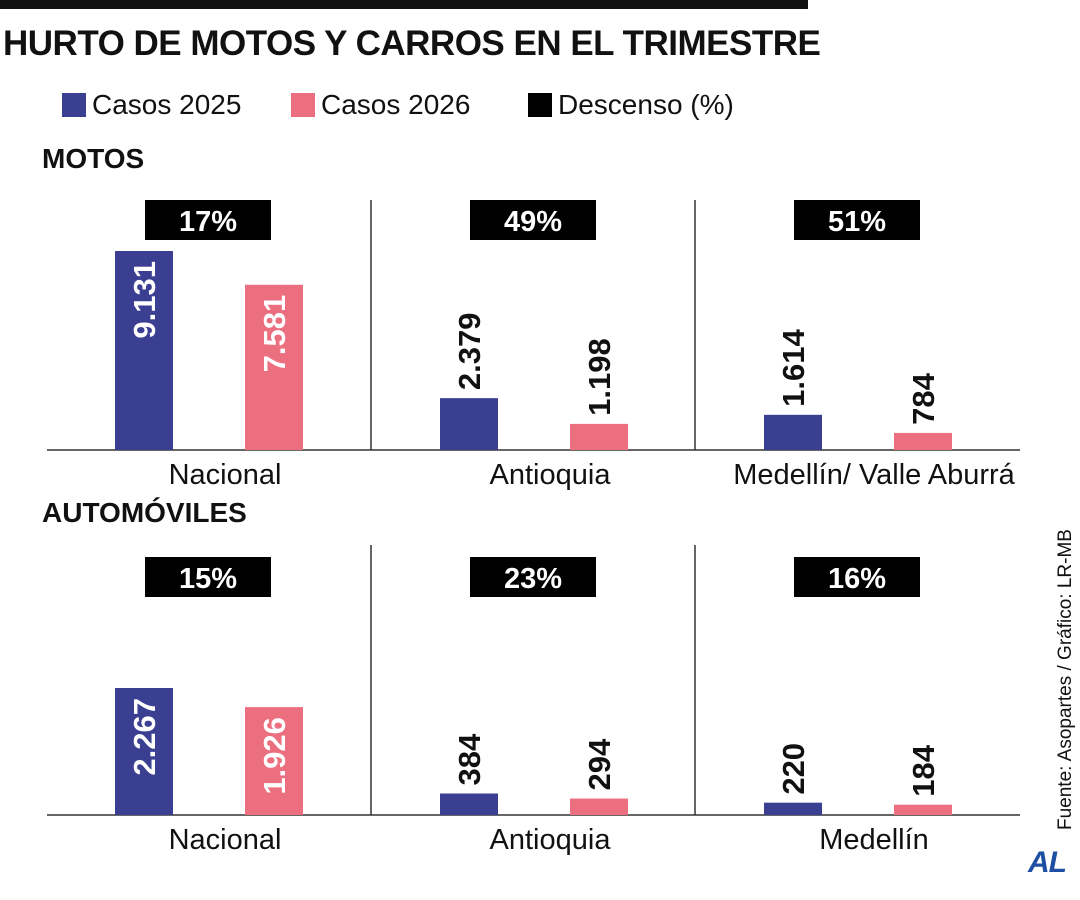 This screenshot has height=900, width=1080. Describe the element at coordinates (404, 4) in the screenshot. I see `top-rule` at that location.